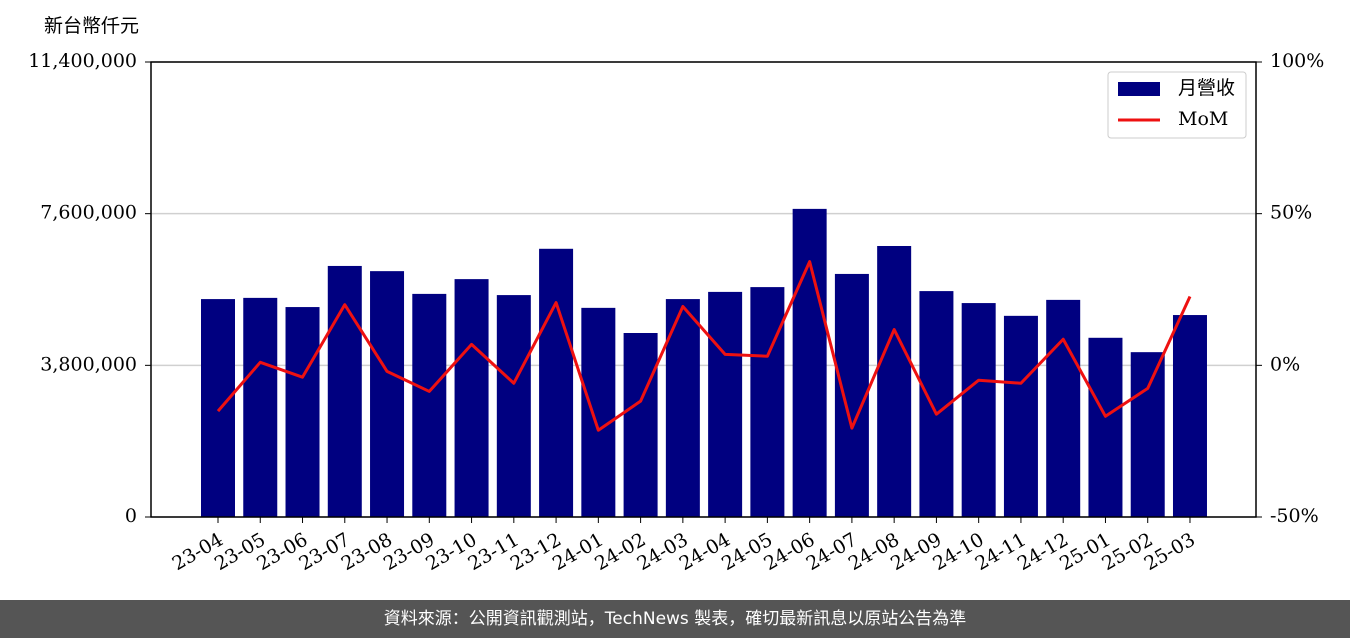 The image size is (1350, 638). I want to click on legend-label: MoM, so click(1203, 119).